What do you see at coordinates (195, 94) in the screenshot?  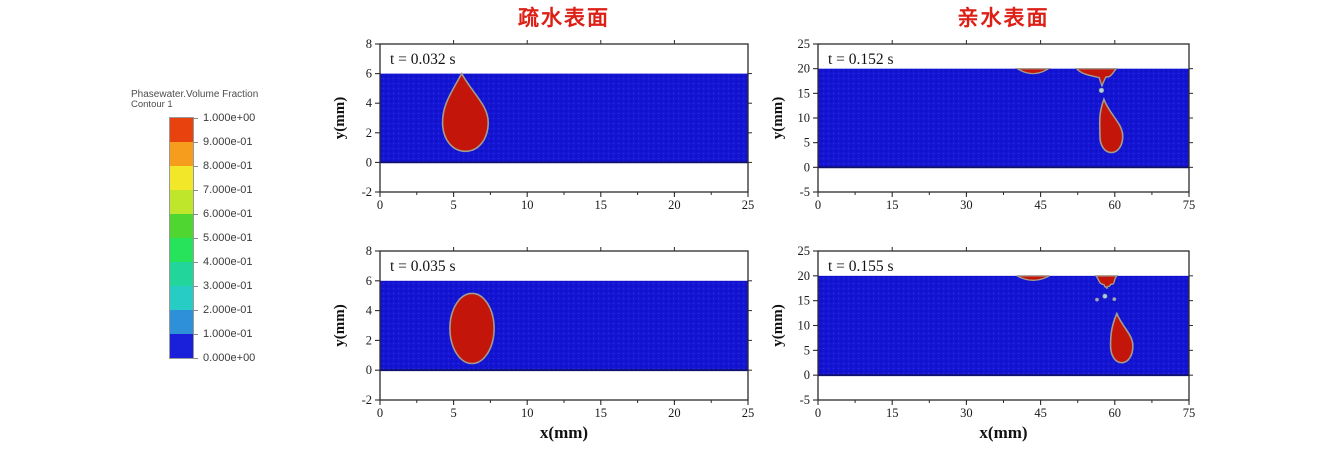 I see `legend-title: Phasewater.Volume Fraction` at bounding box center [195, 94].